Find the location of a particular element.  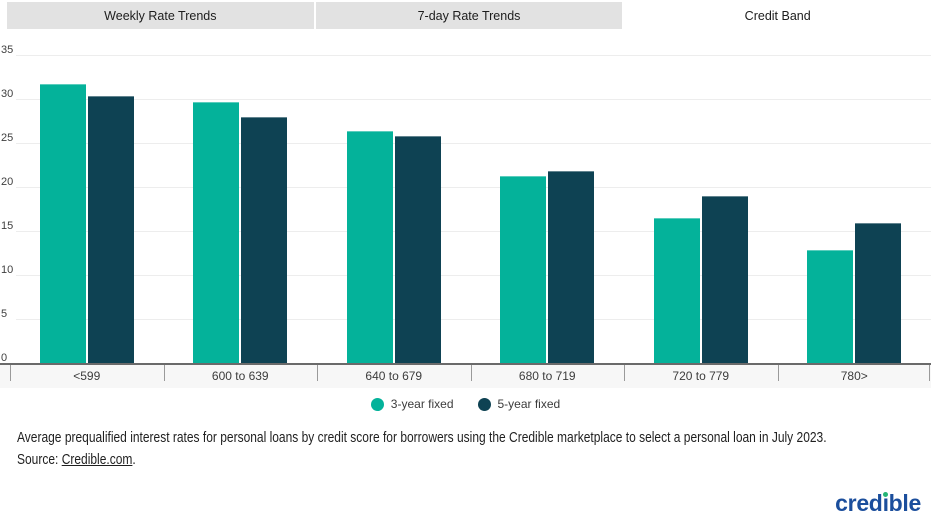

source-label: Source: is located at coordinates (39, 459).